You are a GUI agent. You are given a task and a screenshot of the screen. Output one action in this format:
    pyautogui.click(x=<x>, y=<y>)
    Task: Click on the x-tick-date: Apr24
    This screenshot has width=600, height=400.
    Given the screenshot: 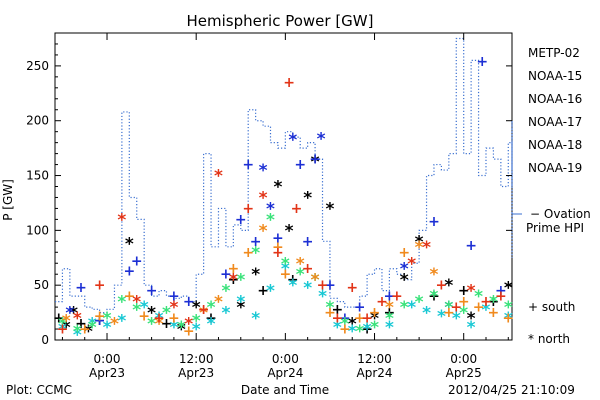 What is the action you would take?
    pyautogui.click(x=285, y=373)
    